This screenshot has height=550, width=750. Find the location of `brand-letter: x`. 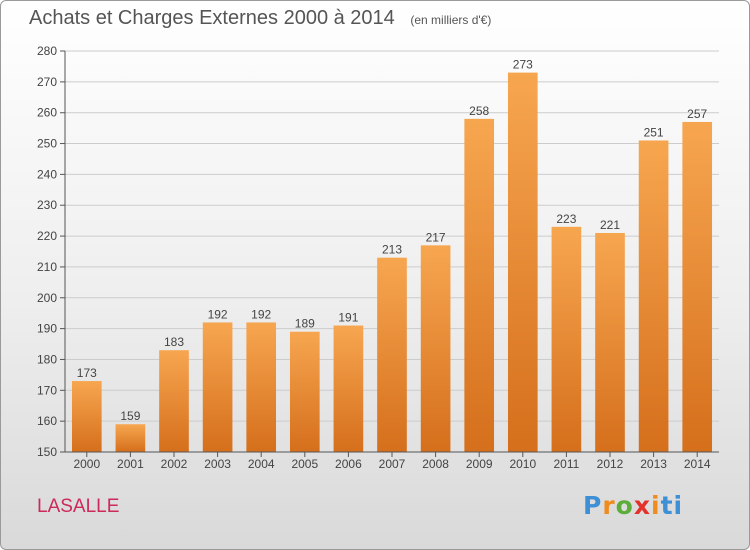

brand-letter: x is located at coordinates (642, 505).